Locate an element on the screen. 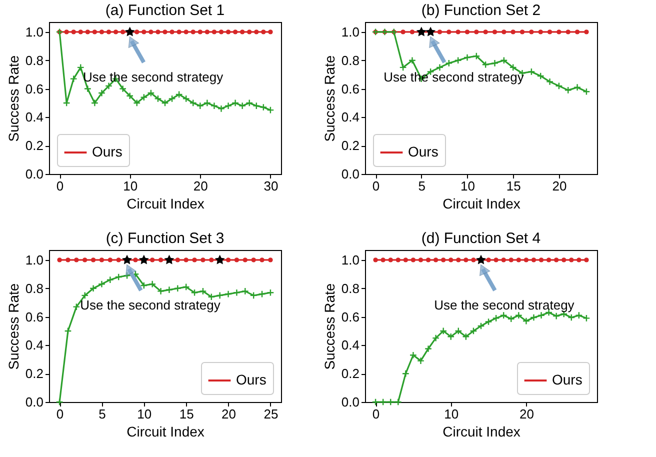 The width and height of the screenshot is (656, 457). chart-title: (a) Function Set 1 is located at coordinates (165, 10).